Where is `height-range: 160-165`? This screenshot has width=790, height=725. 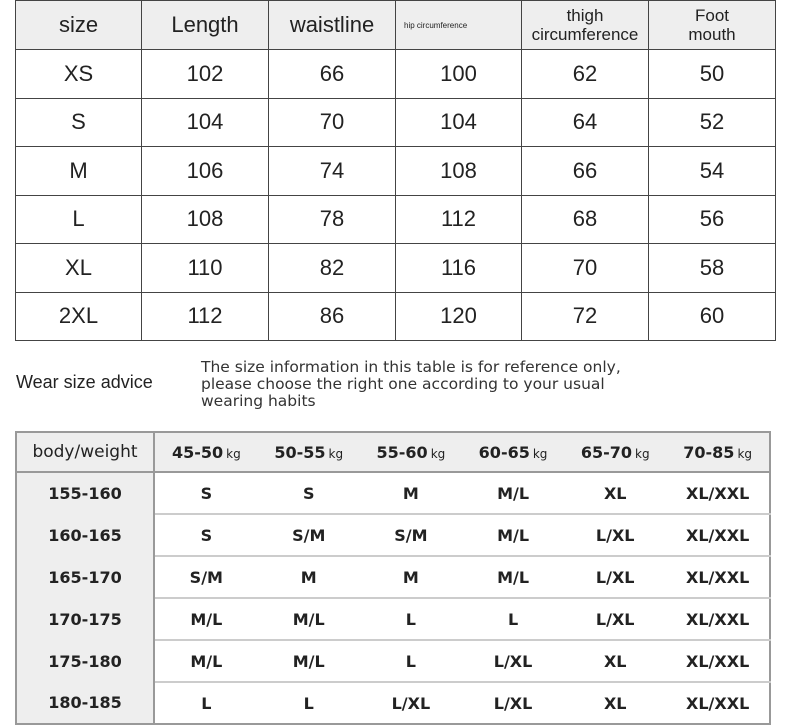
height-range: 160-165 is located at coordinates (85, 535).